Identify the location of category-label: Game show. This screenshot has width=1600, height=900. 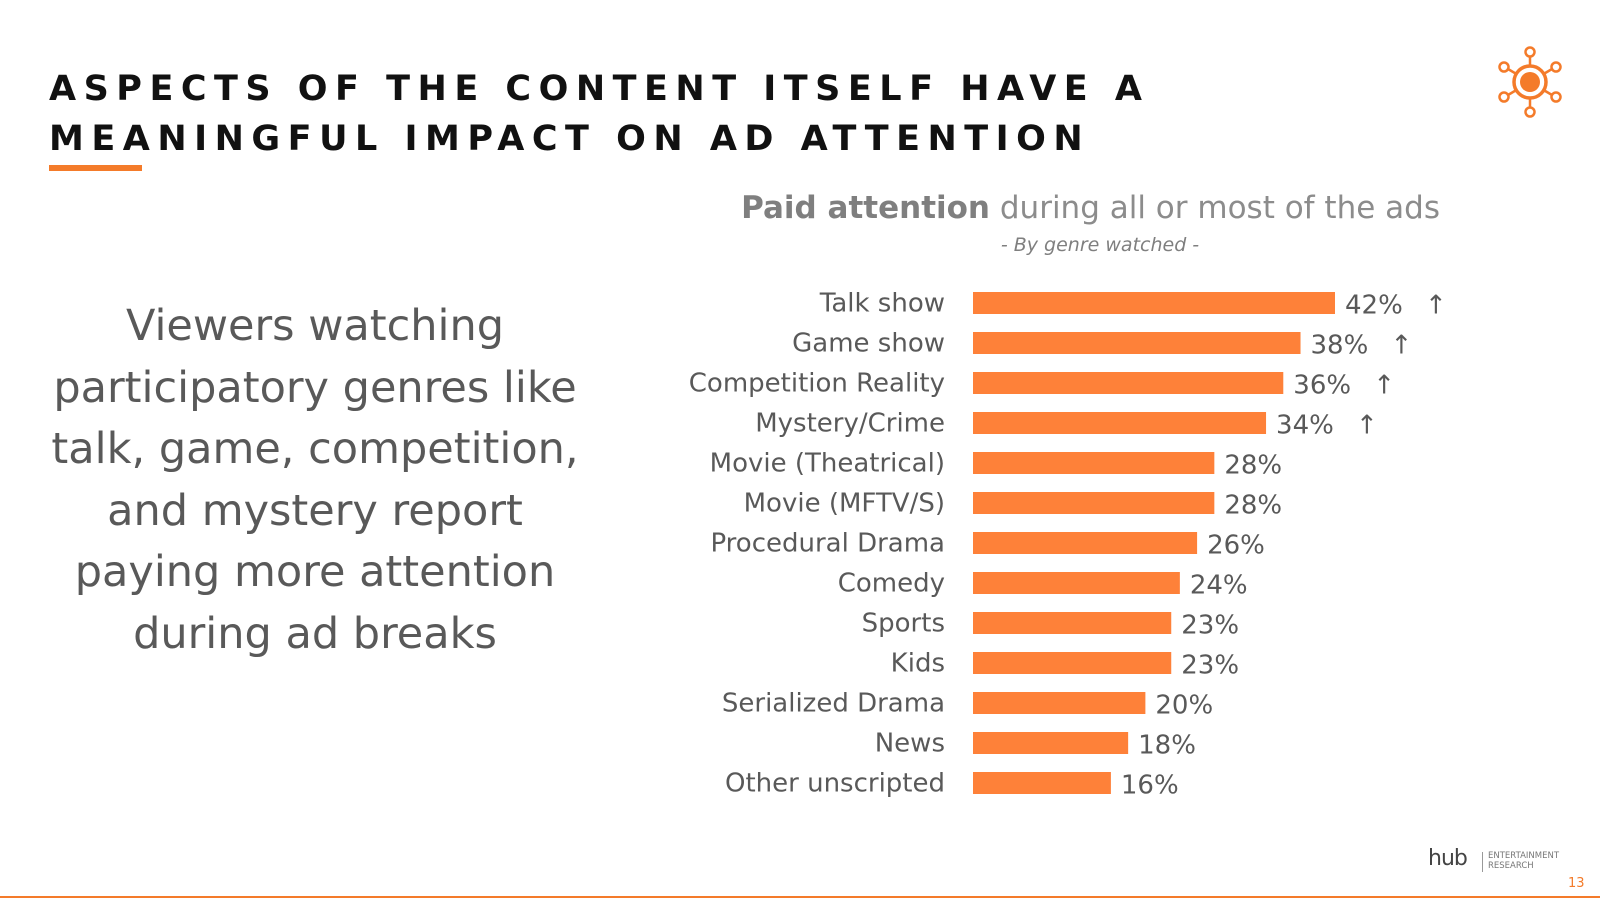
(868, 344).